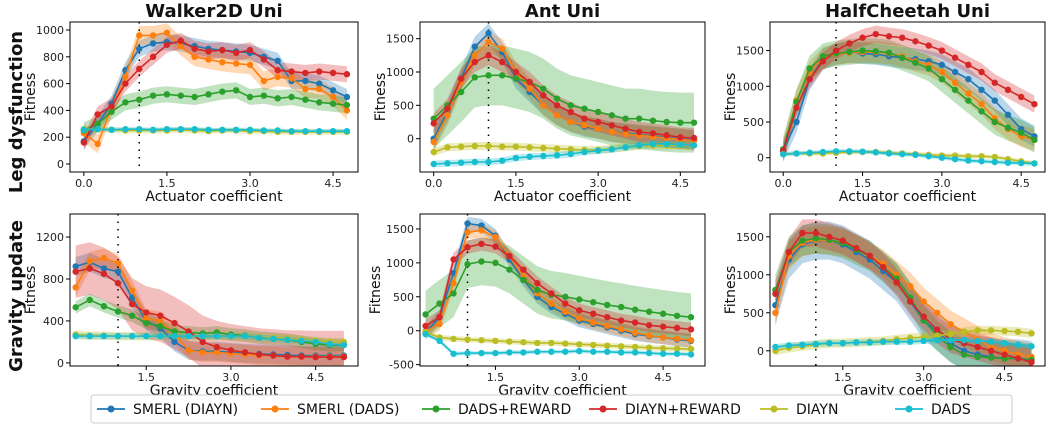 This screenshot has height=426, width=1052. Describe the element at coordinates (210, 290) in the screenshot. I see `plot-area` at that location.